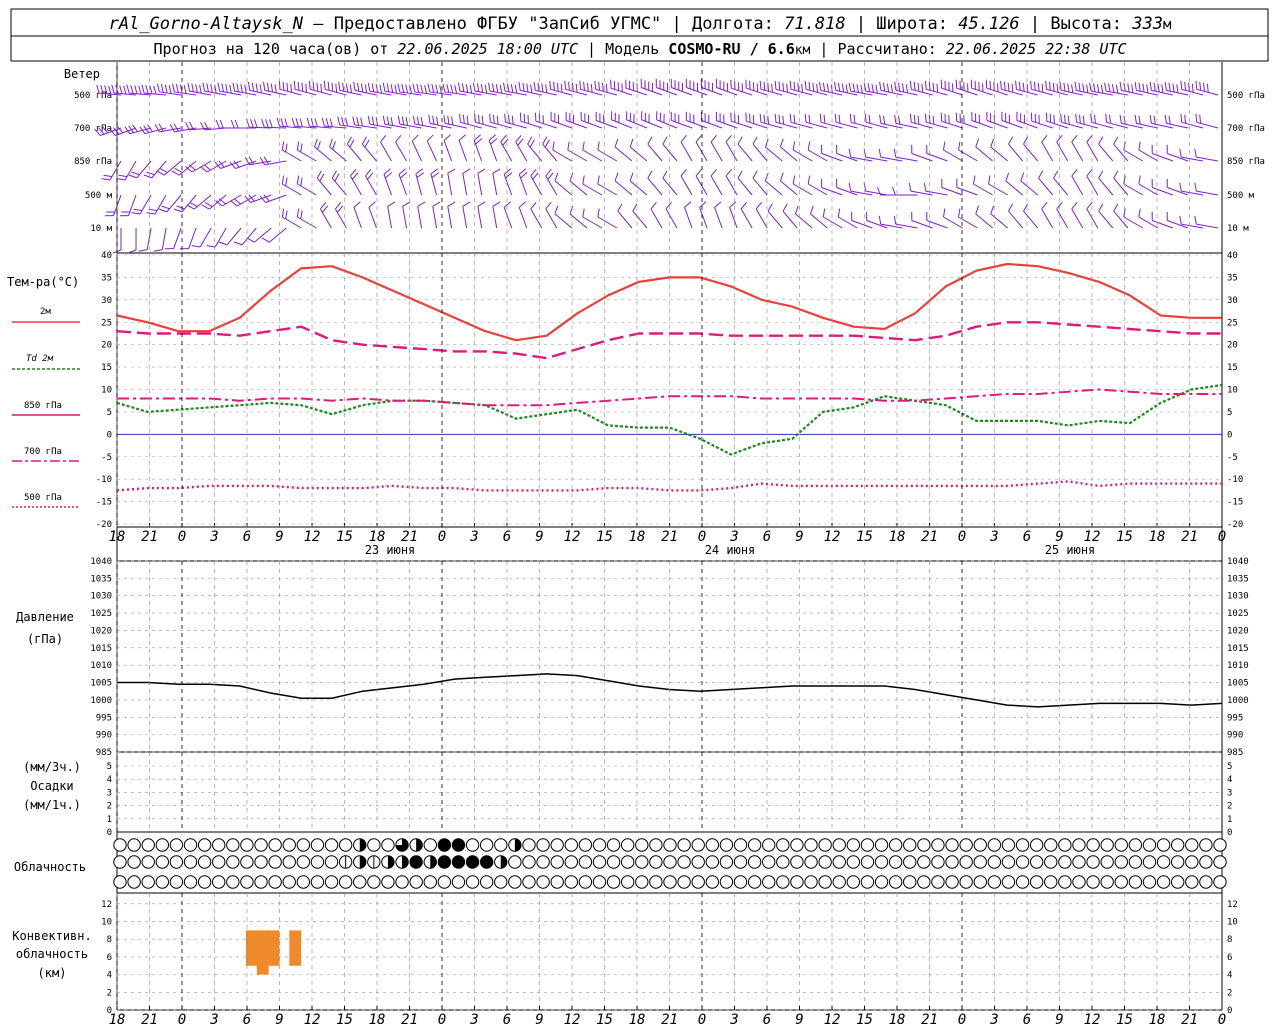 The width and height of the screenshot is (1280, 1028). Describe the element at coordinates (1232, 346) in the screenshot. I see `y-tick-label-right: 20` at that location.